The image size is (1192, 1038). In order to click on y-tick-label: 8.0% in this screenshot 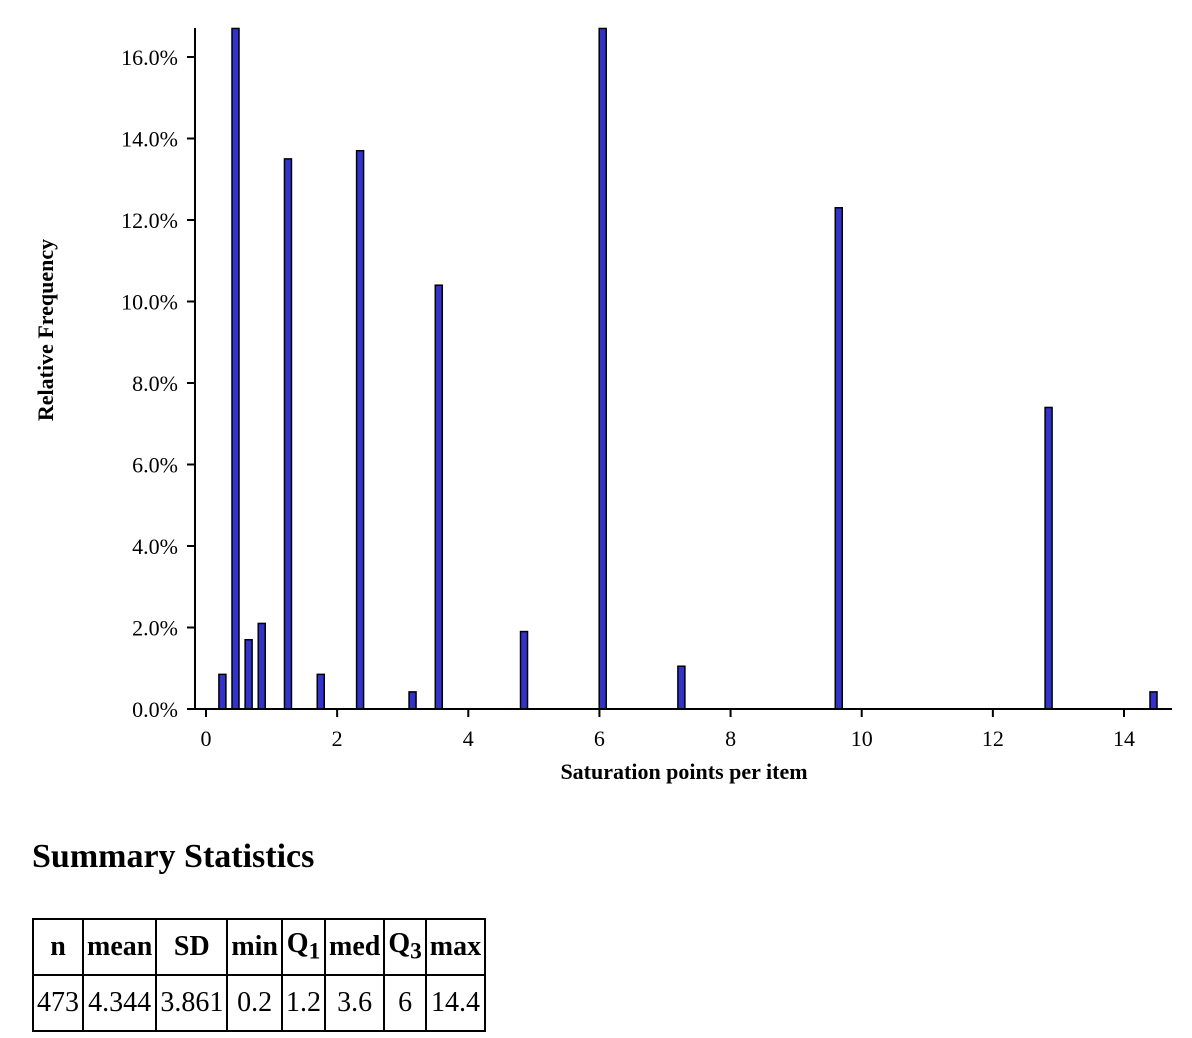, I will do `click(155, 383)`.